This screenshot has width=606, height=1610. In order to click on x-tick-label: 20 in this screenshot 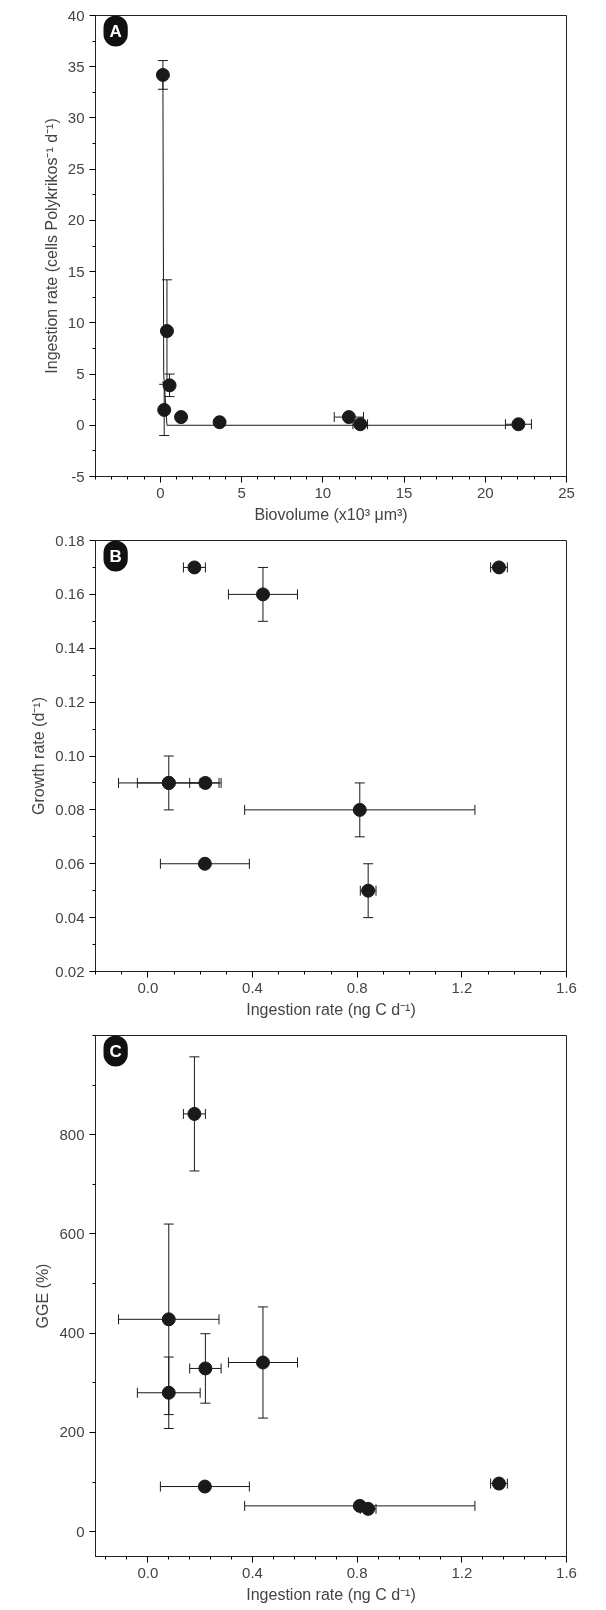, I will do `click(485, 492)`.